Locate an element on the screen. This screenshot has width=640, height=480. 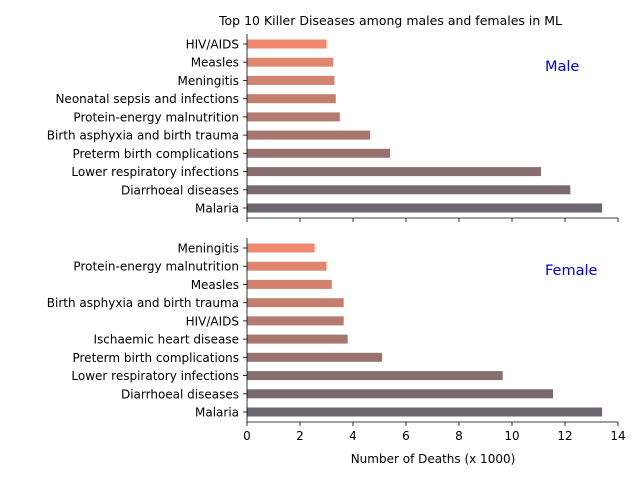
x-axis-label: Number of Deaths (x 1000) is located at coordinates (433, 459).